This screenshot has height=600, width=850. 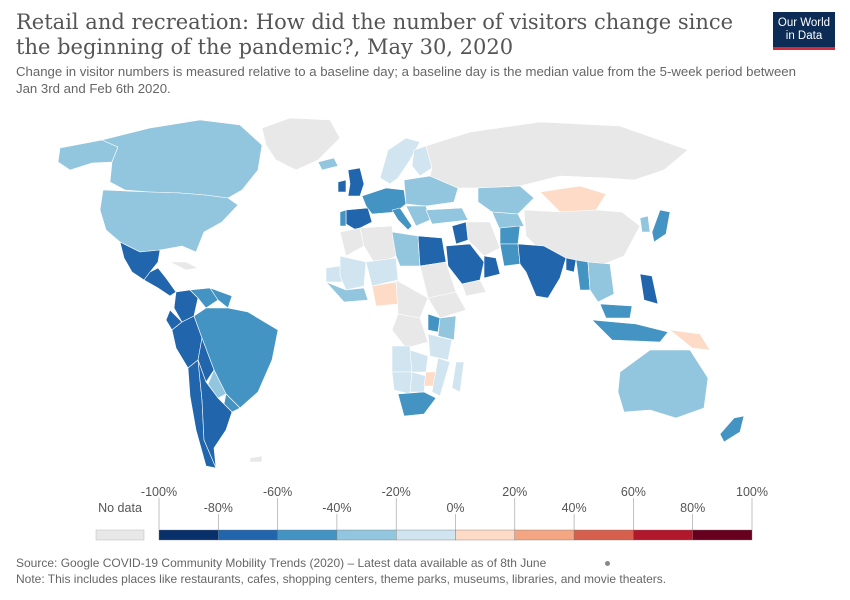 I want to click on region-australia, so click(x=663, y=384).